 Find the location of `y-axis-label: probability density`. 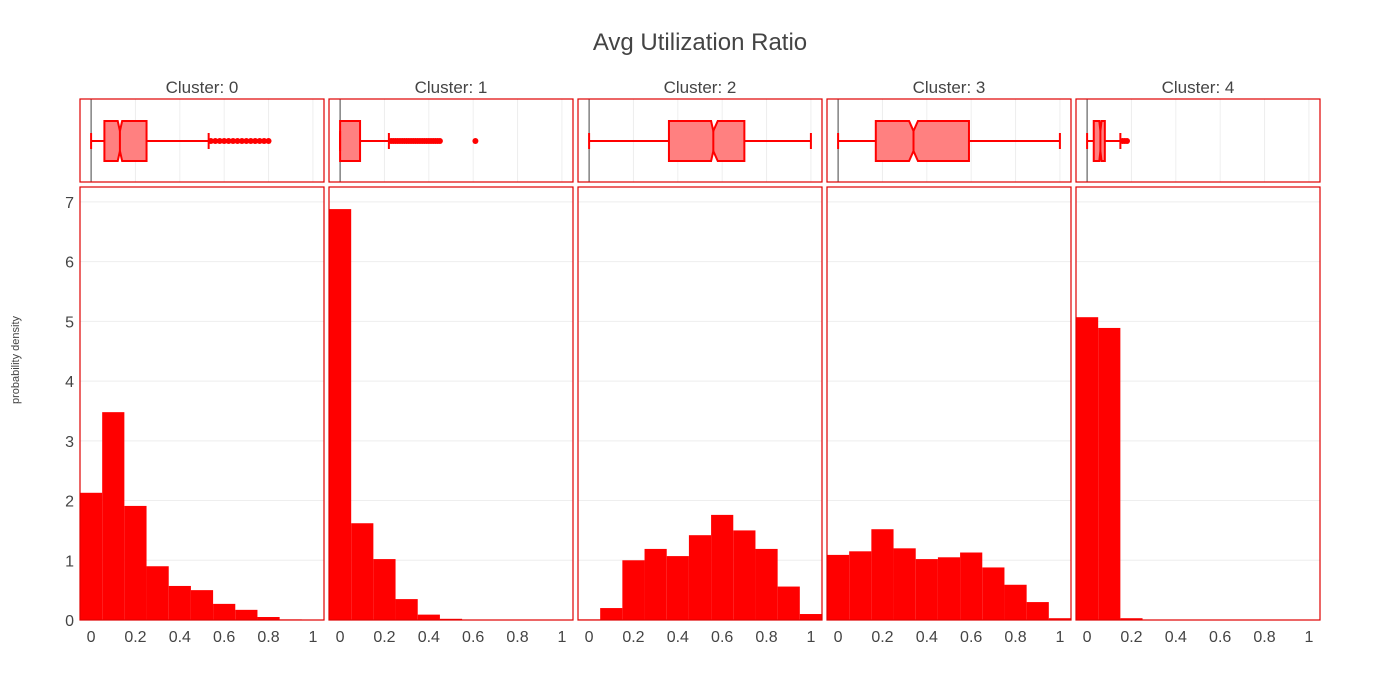

y-axis-label: probability density is located at coordinates (16, 359).